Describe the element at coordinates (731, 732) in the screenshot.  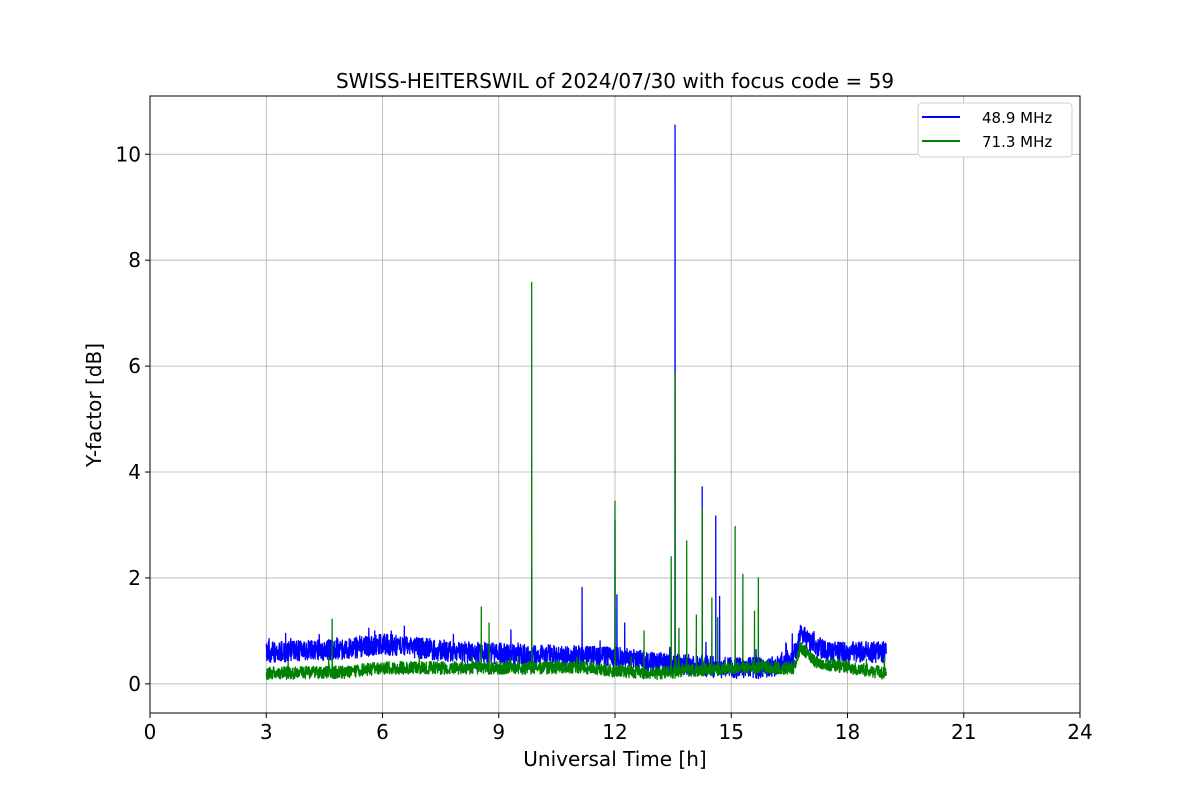
I see `x-tick-label: 15` at that location.